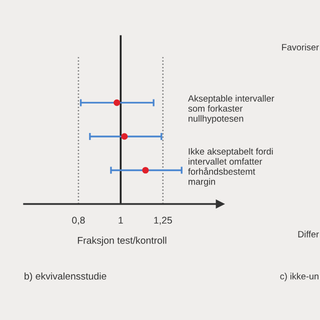 The image size is (320, 320). What do you see at coordinates (163, 220) in the screenshot?
I see `x-tick-label: 1,25` at bounding box center [163, 220].